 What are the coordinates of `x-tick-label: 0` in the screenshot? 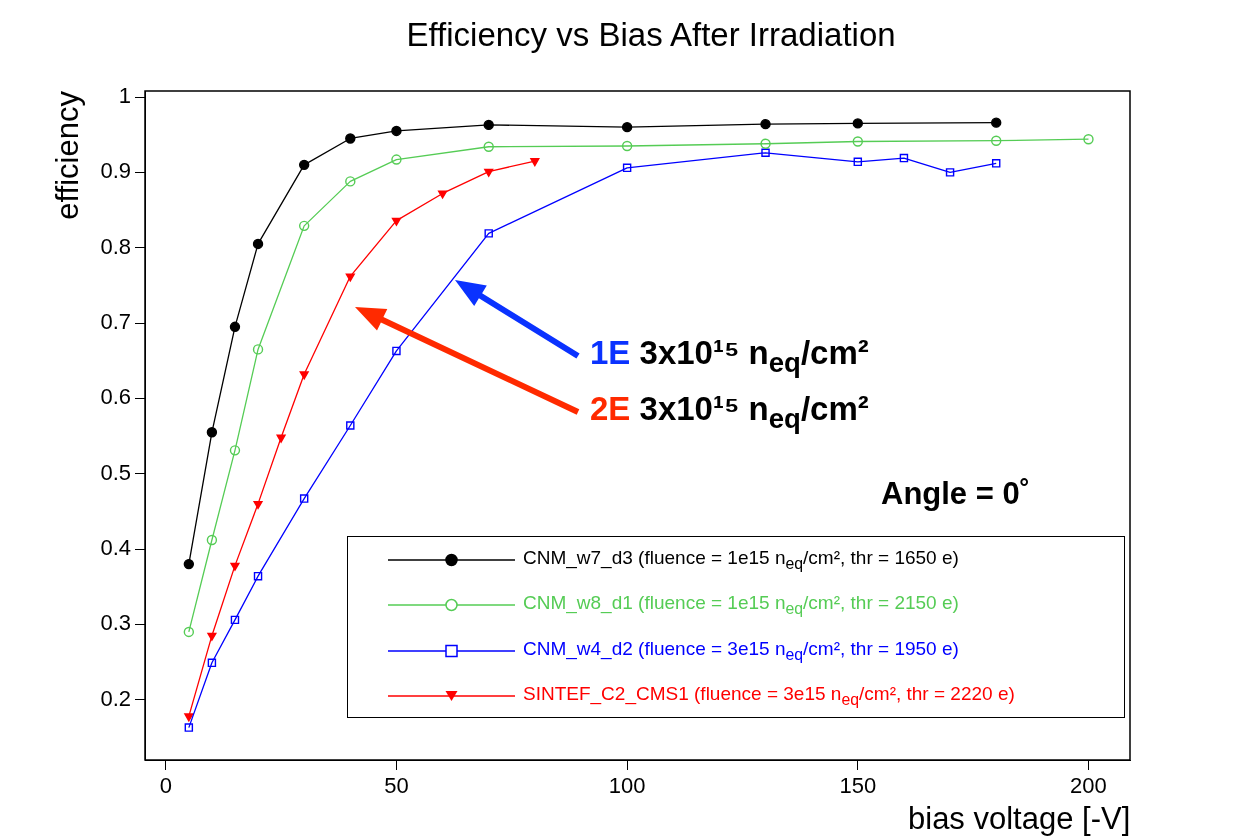 It's located at (165, 786).